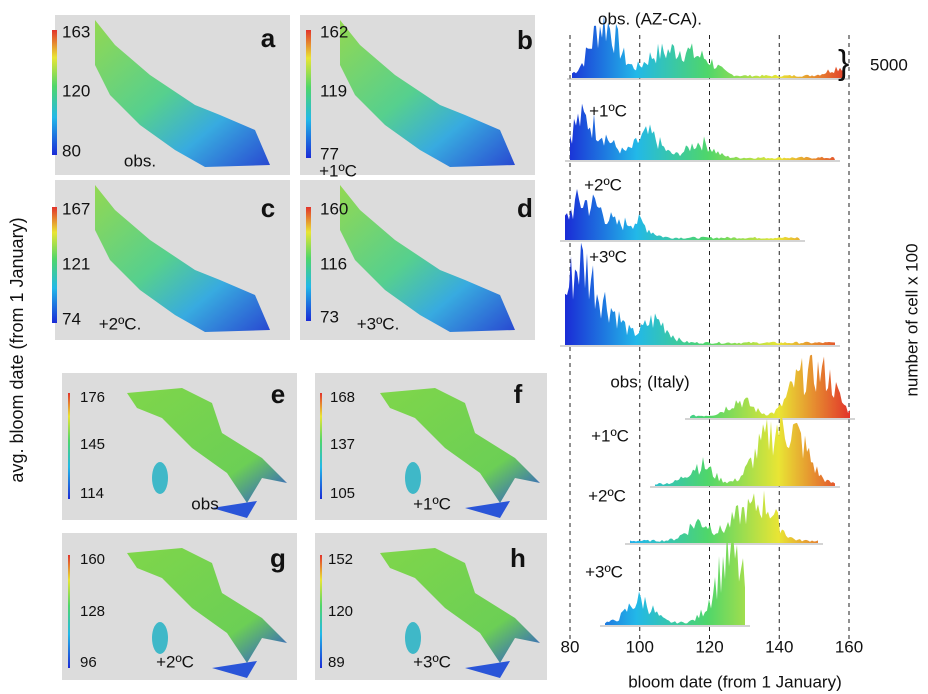 This screenshot has height=694, width=928. I want to click on panel-letter: f, so click(518, 394).